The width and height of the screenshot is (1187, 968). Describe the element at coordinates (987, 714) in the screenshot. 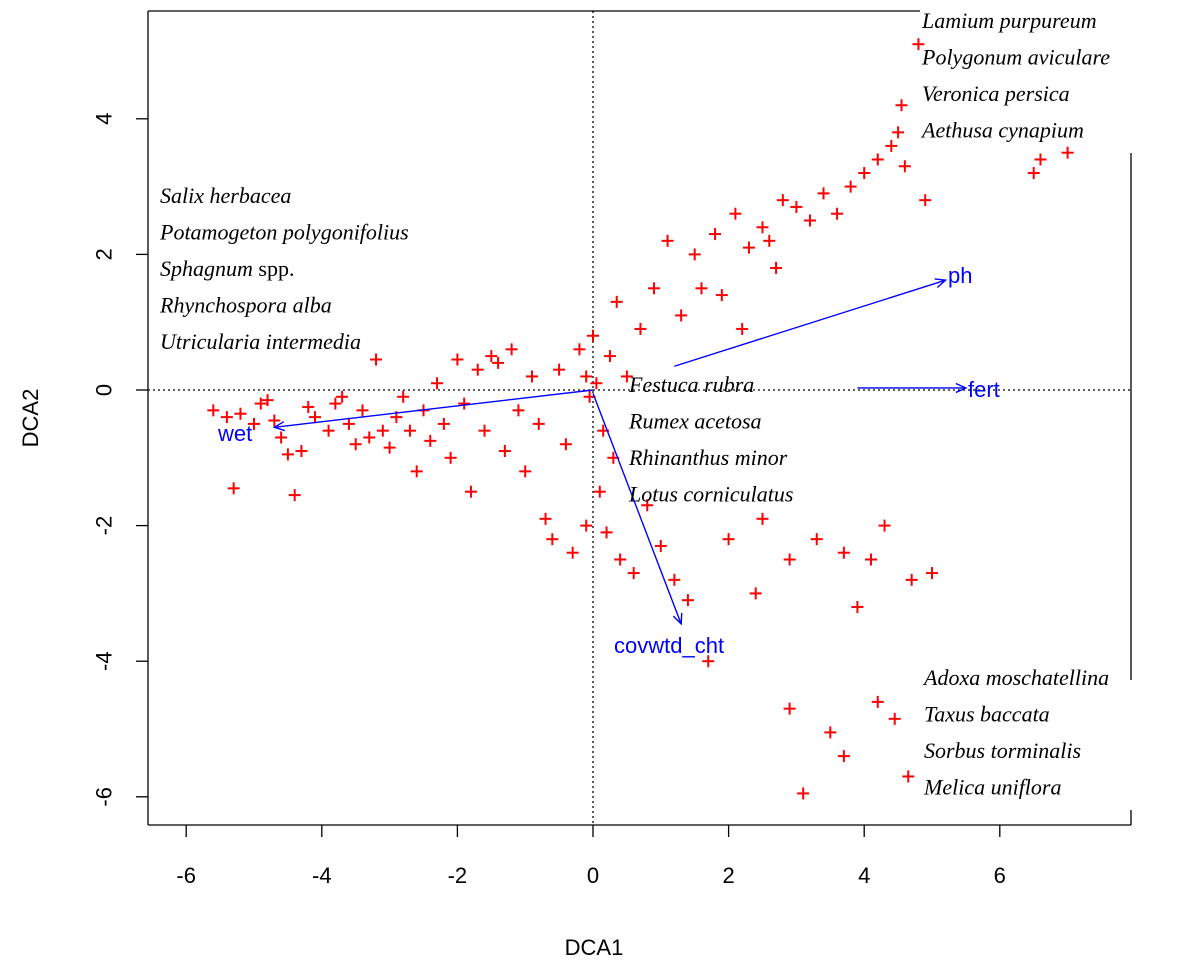

I see `species-label: Taxus baccata` at that location.